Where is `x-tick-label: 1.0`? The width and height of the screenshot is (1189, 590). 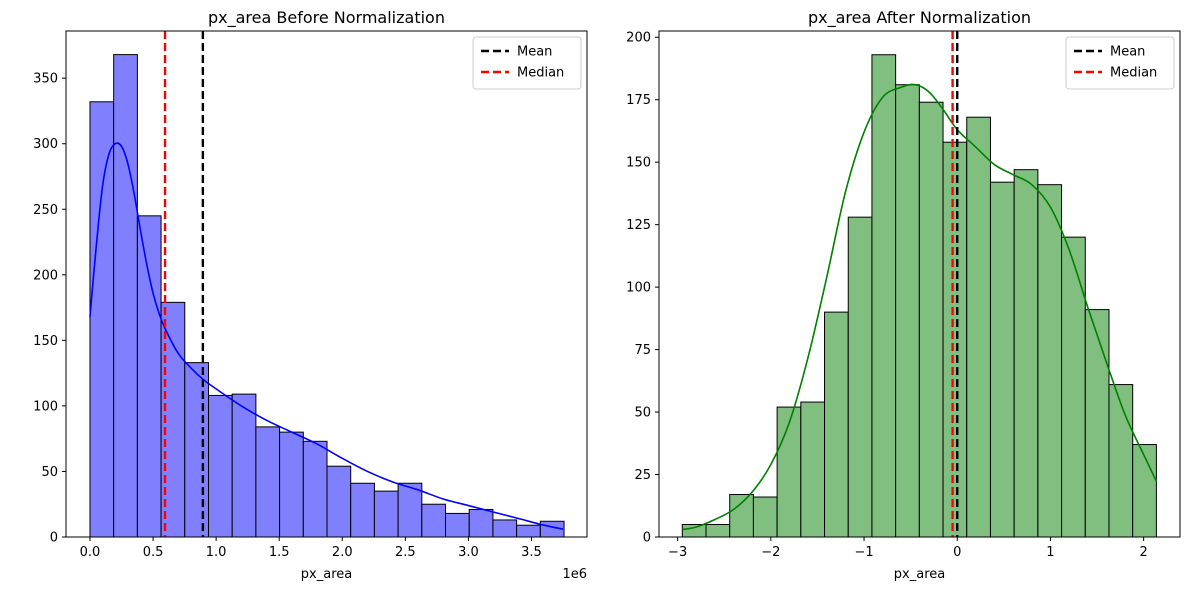 x-tick-label: 1.0 is located at coordinates (216, 552).